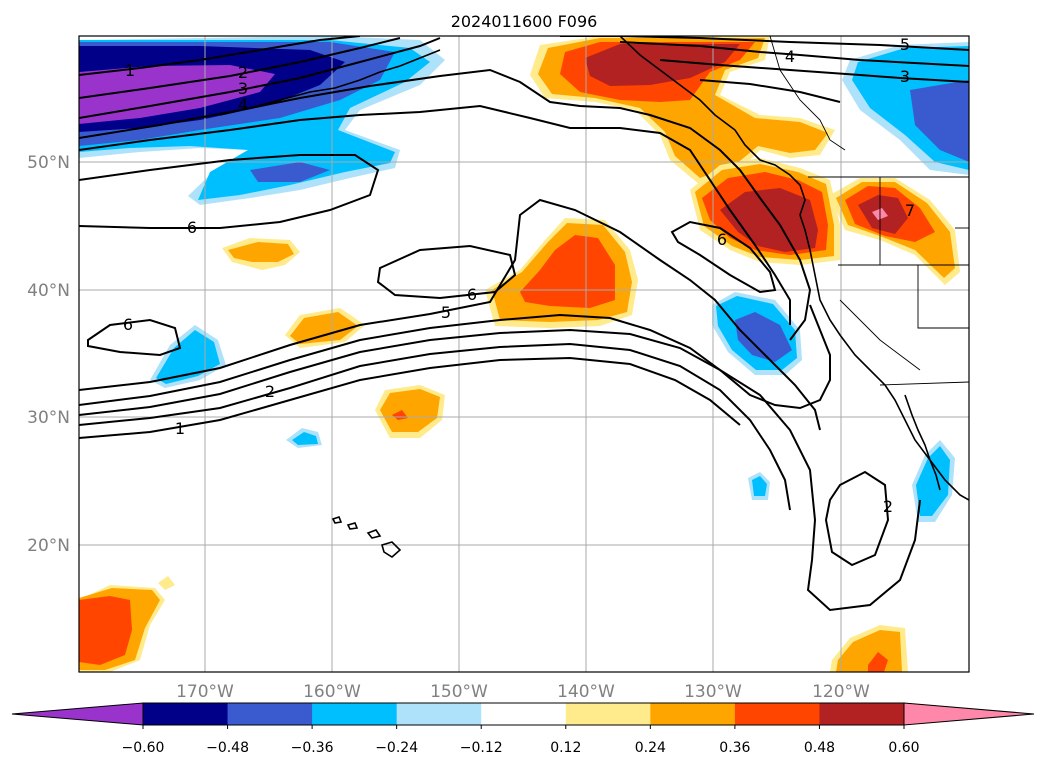 This screenshot has height=765, width=1047. Describe the element at coordinates (374, 534) in the screenshot. I see `hawaii-island-maui` at that location.